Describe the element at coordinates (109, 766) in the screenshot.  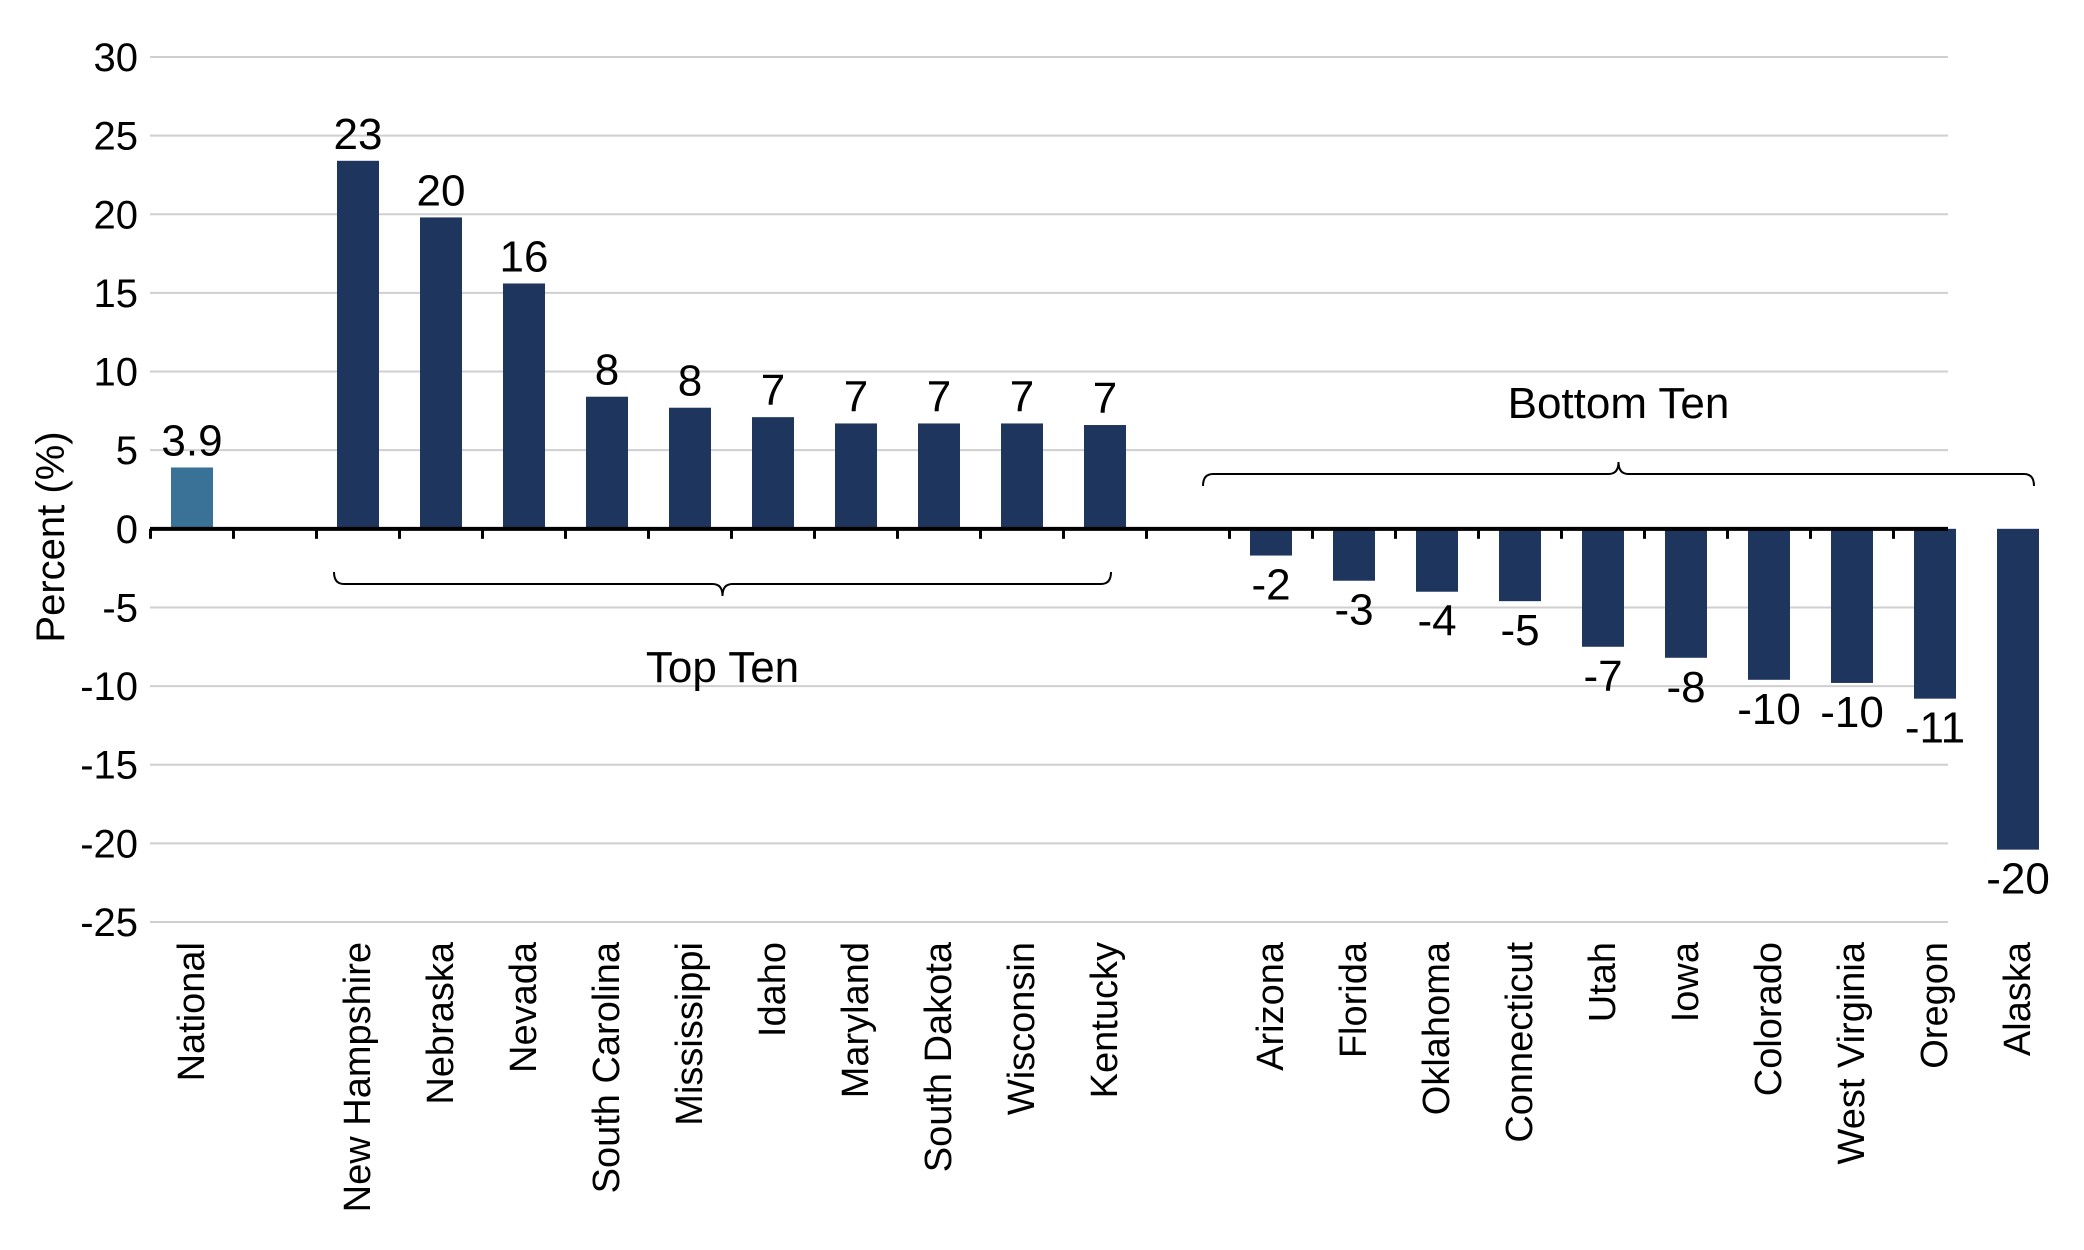
I see `y-tick-label: -15` at that location.